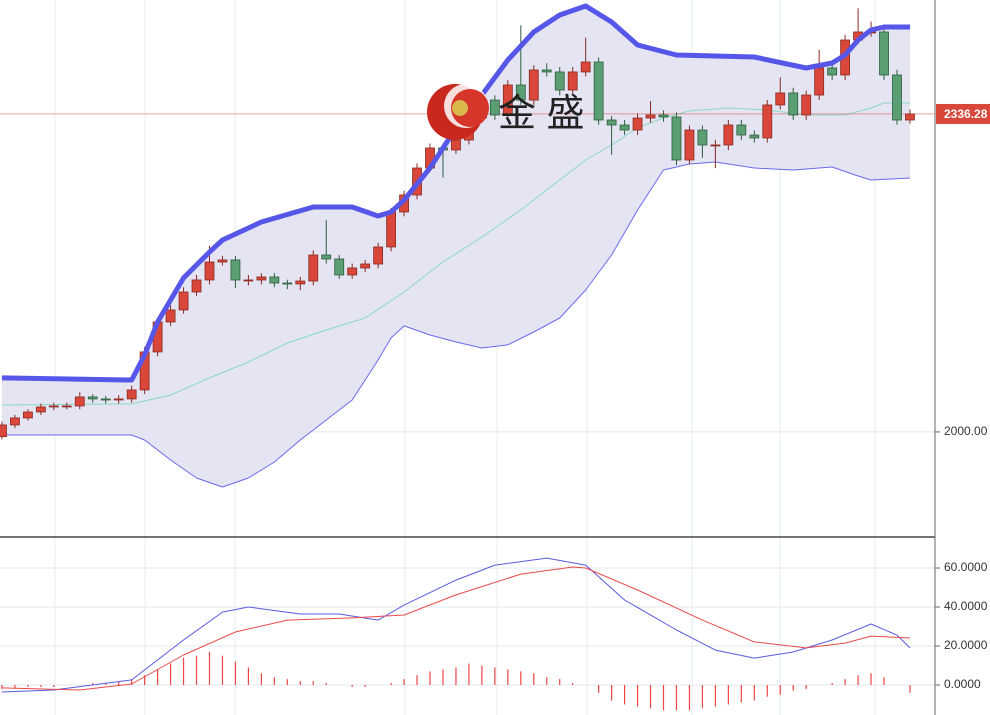 The height and width of the screenshot is (715, 990). I want to click on last-price-tag, so click(963, 113).